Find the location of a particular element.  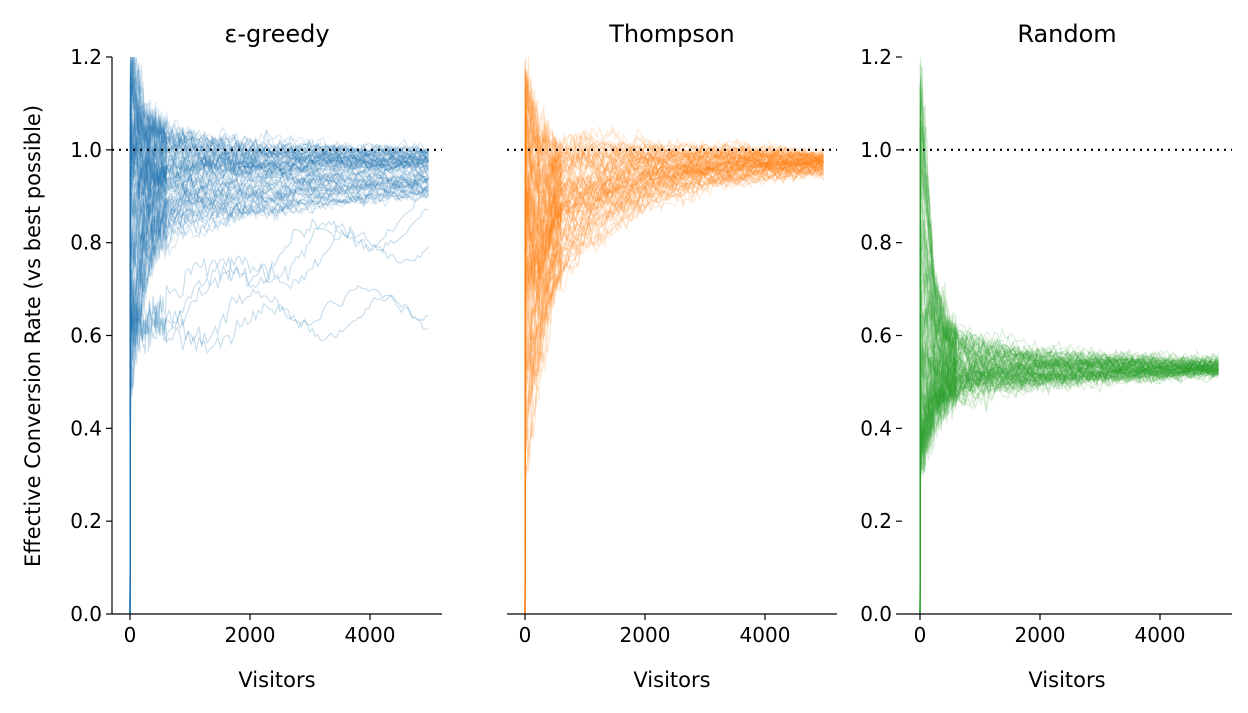

y-tick-label: 0.2 is located at coordinates (876, 521).